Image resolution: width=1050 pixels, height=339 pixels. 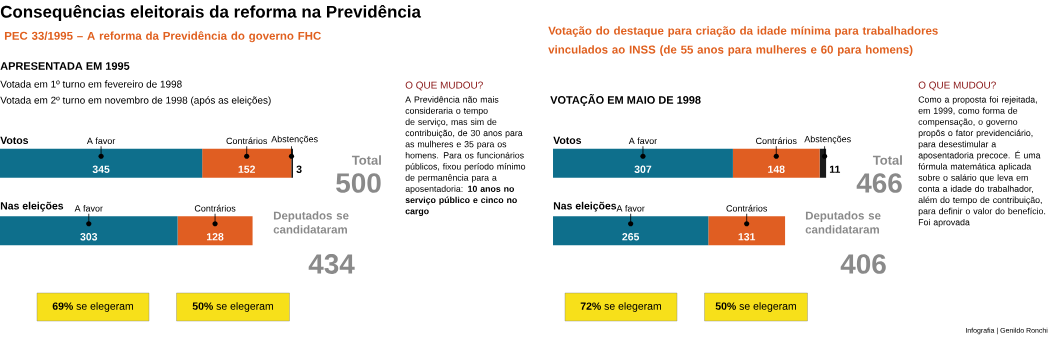 What do you see at coordinates (776, 169) in the screenshot?
I see `data-label: 148` at bounding box center [776, 169].